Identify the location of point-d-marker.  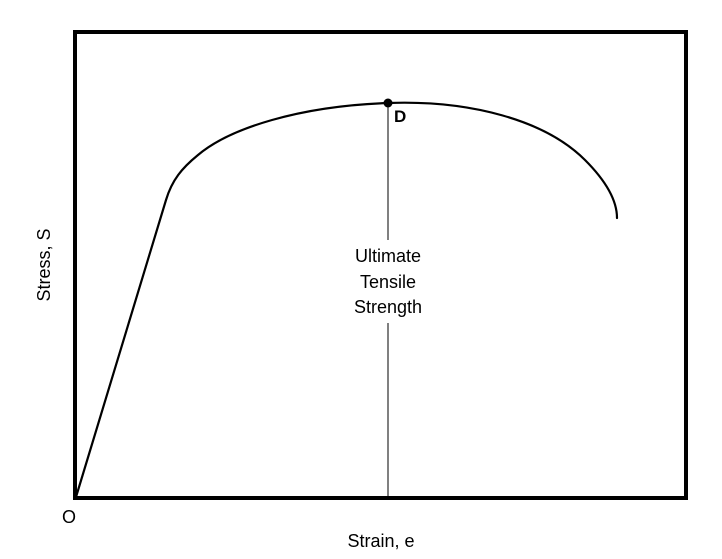
(388, 103).